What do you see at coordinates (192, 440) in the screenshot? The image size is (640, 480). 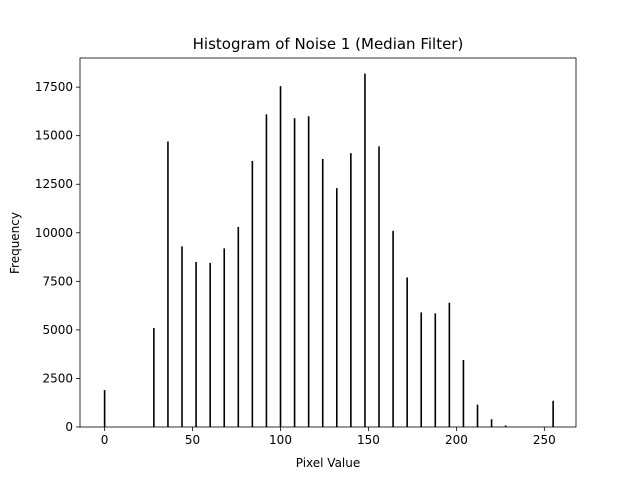 I see `x-tick-label: 50` at bounding box center [192, 440].